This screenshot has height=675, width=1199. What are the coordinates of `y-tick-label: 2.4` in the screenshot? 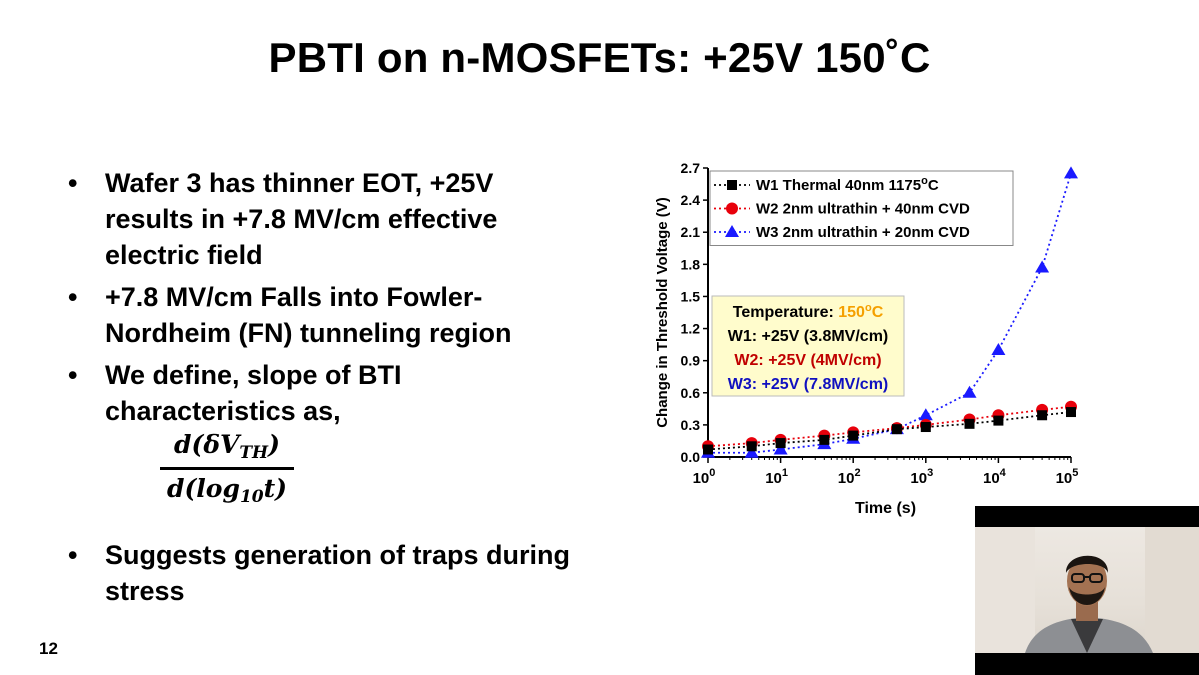 It's located at (691, 200).